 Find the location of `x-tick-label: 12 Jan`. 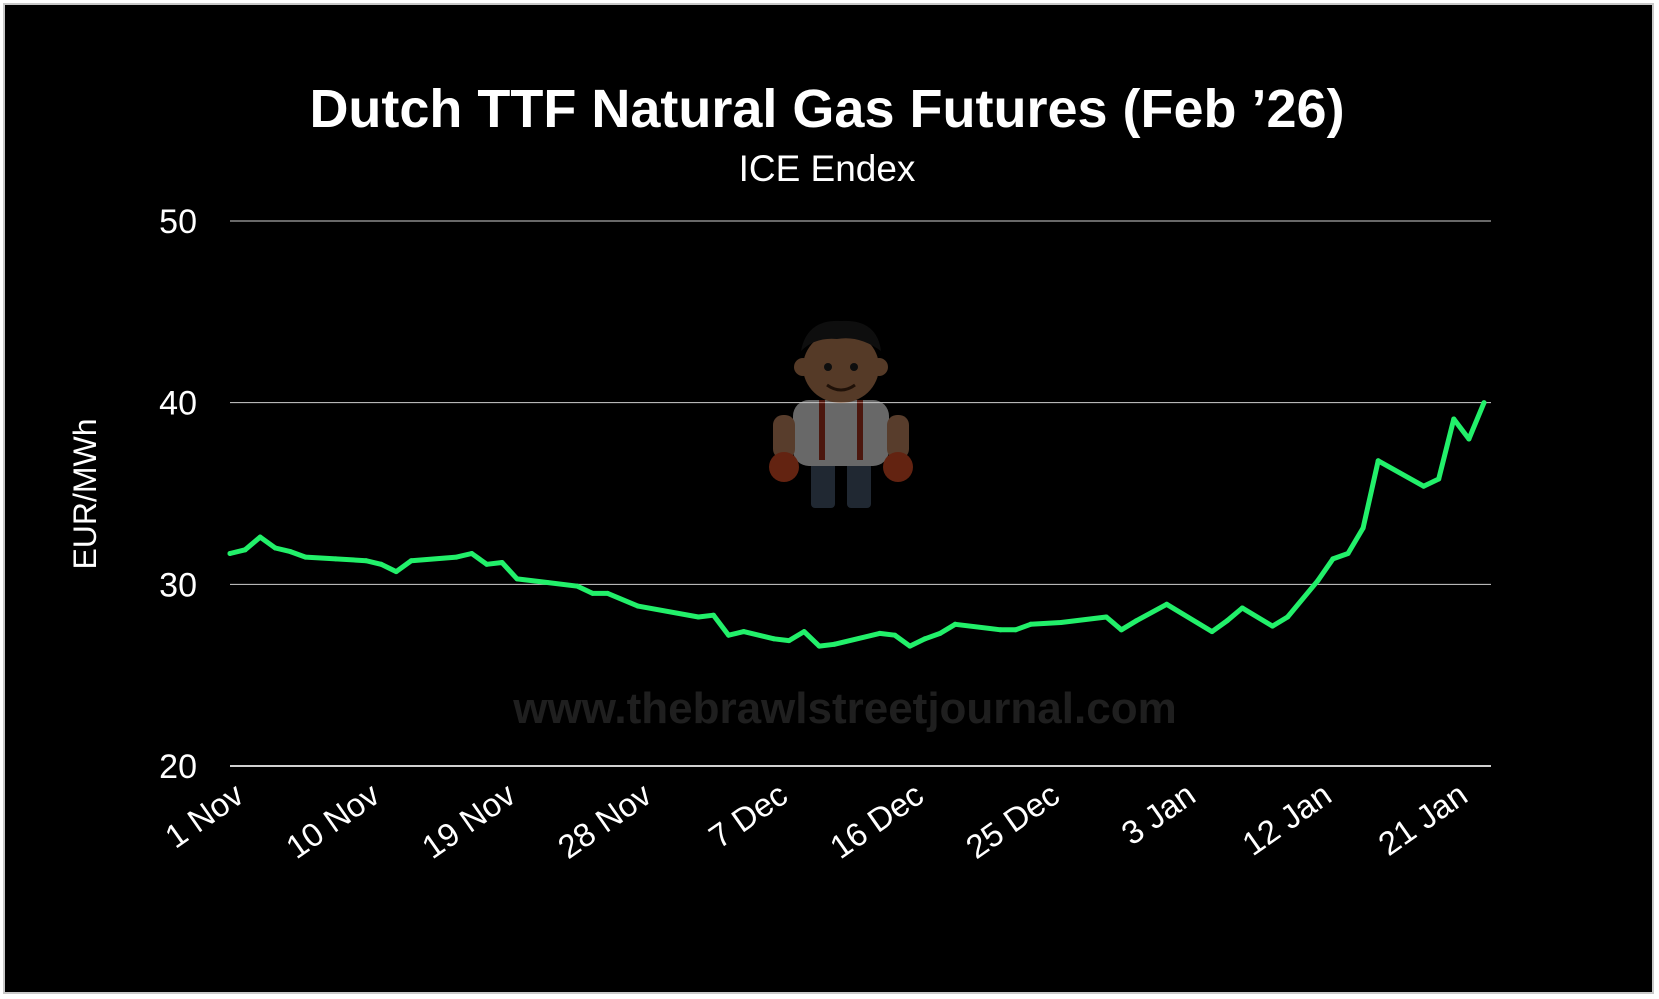

x-tick-label: 12 Jan is located at coordinates (1286, 818).